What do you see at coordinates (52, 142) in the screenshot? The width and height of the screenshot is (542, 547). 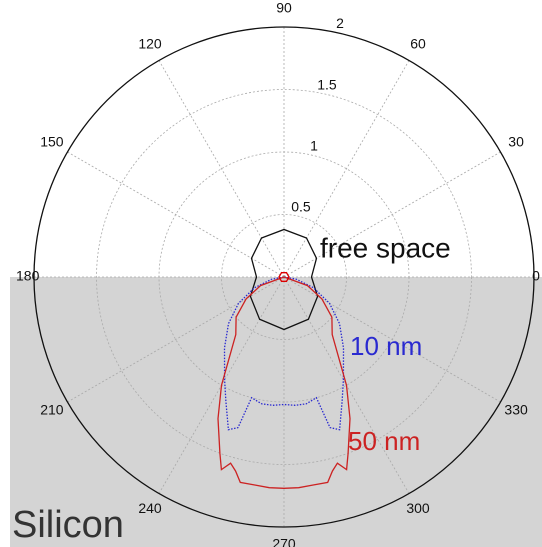 I see `theta-tick-label: 150` at bounding box center [52, 142].